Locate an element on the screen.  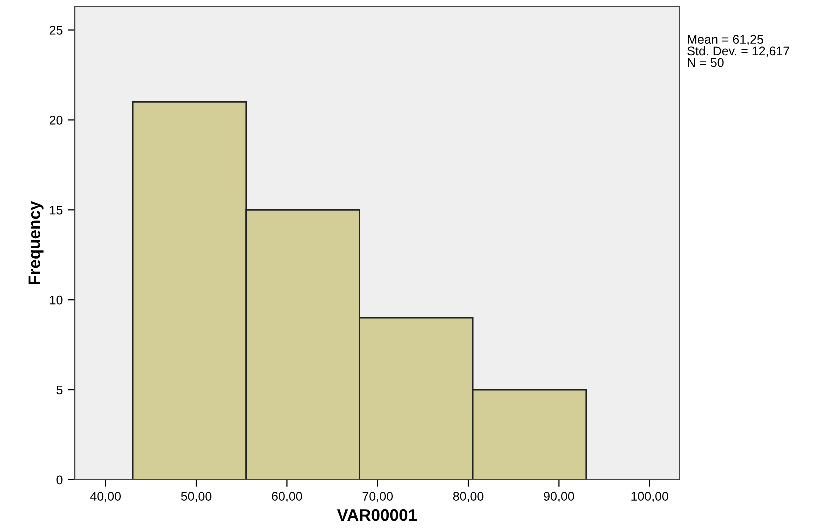
x-tick-label: 60,00 is located at coordinates (287, 497).